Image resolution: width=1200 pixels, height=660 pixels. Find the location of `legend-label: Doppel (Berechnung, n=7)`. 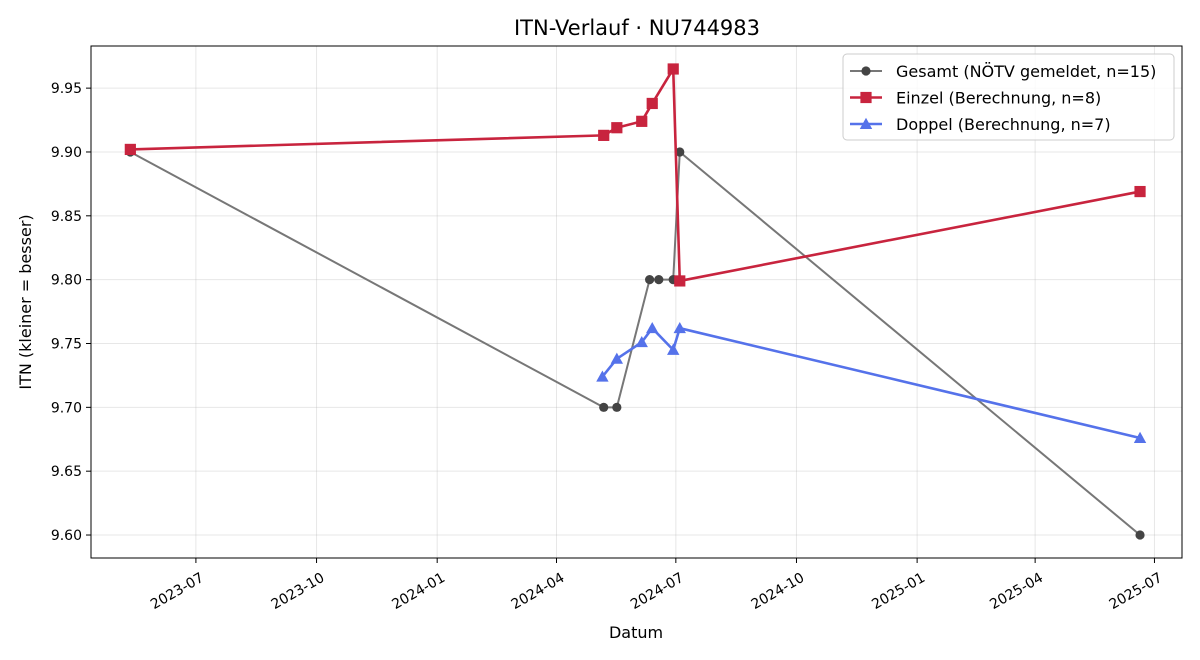

legend-label: Doppel (Berechnung, n=7) is located at coordinates (1003, 124).